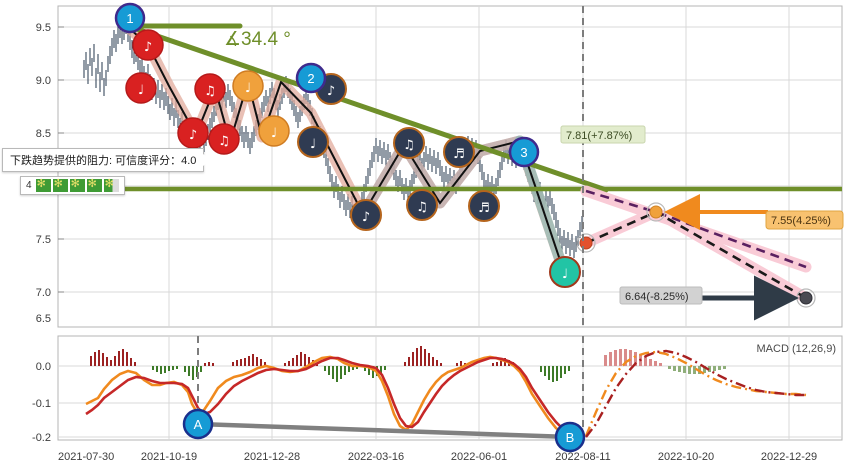  Describe the element at coordinates (801, 221) in the screenshot. I see `badge-target-mid-text: 7.55(4.25%)` at that location.